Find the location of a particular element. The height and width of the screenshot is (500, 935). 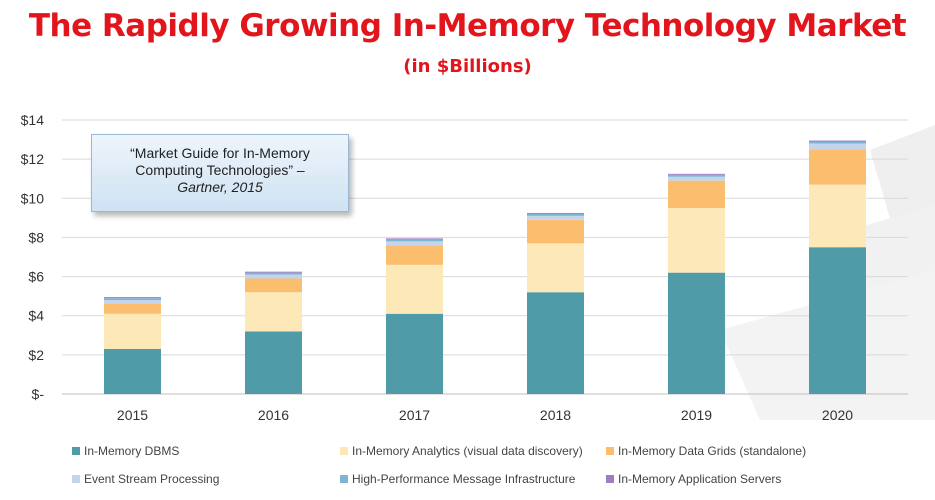

x-tick-label: 2017 is located at coordinates (414, 415).